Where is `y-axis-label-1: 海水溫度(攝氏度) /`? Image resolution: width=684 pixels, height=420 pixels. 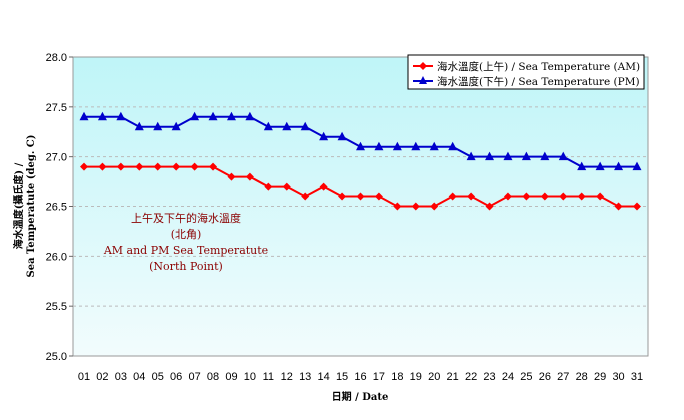 y-axis-label-1: 海水溫度(攝氏度) / is located at coordinates (18, 205).